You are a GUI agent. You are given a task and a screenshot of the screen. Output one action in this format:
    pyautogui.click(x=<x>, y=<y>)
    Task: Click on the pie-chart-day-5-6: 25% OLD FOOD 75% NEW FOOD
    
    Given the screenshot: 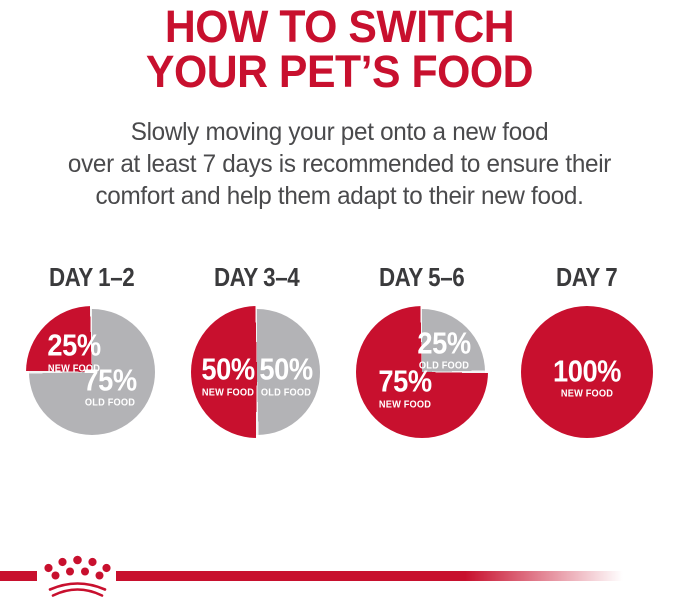 What is the action you would take?
    pyautogui.click(x=422, y=372)
    